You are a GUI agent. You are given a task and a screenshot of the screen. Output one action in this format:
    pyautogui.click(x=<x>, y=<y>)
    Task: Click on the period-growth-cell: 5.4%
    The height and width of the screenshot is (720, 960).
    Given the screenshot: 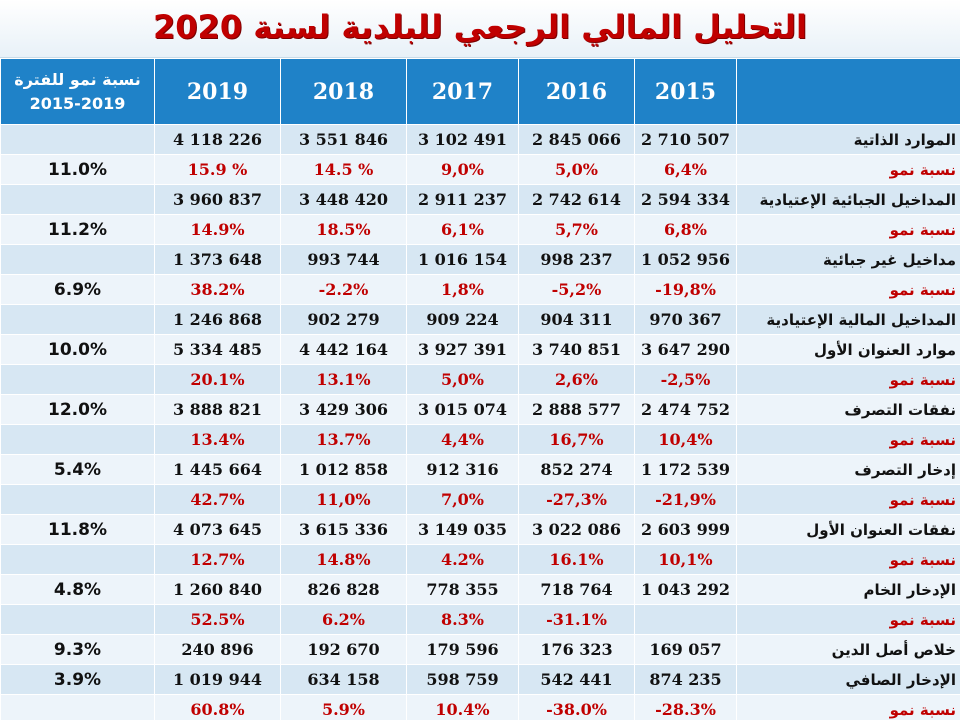 What is the action you would take?
    pyautogui.click(x=77, y=469)
    